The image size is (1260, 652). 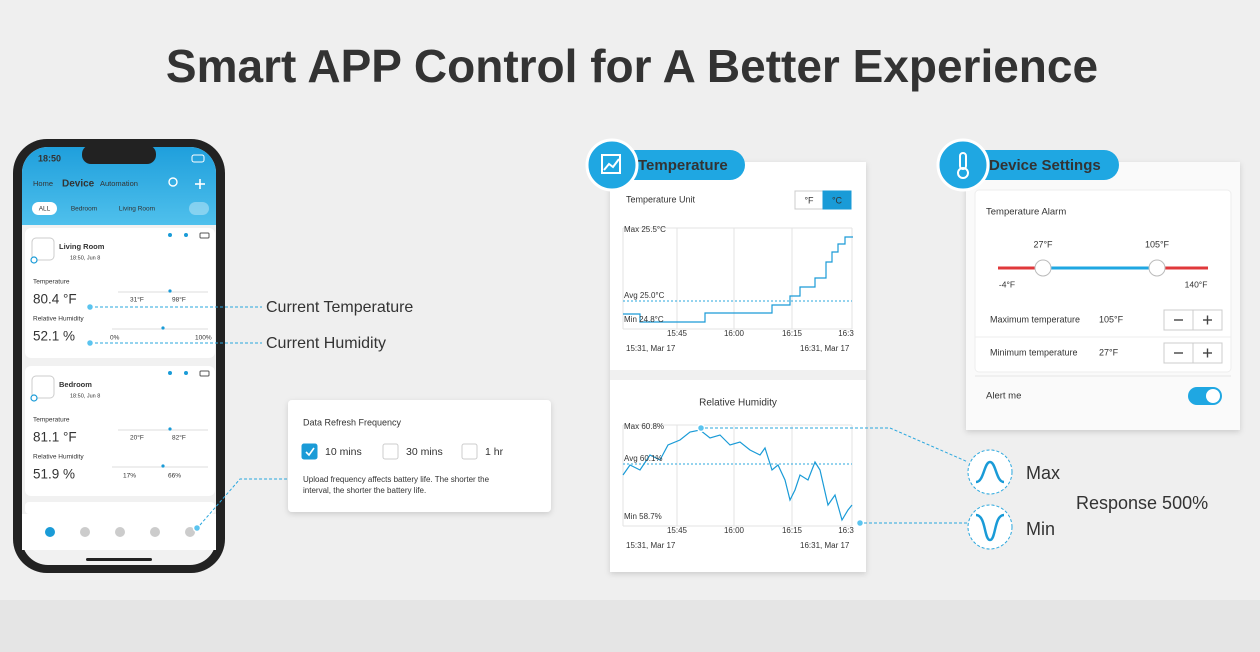 What do you see at coordinates (173, 182) in the screenshot?
I see `user-icon` at bounding box center [173, 182].